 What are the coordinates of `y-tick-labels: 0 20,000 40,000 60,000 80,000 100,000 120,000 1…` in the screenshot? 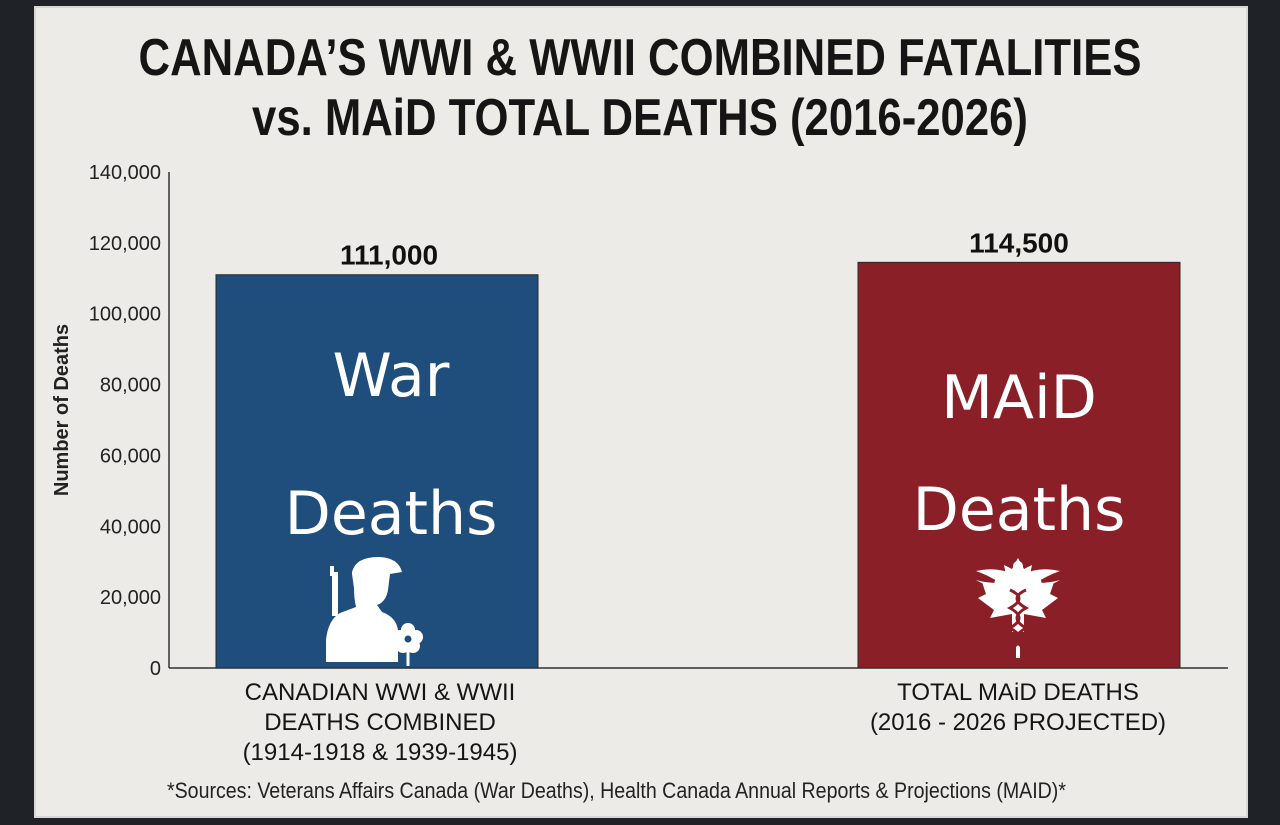 It's located at (125, 421).